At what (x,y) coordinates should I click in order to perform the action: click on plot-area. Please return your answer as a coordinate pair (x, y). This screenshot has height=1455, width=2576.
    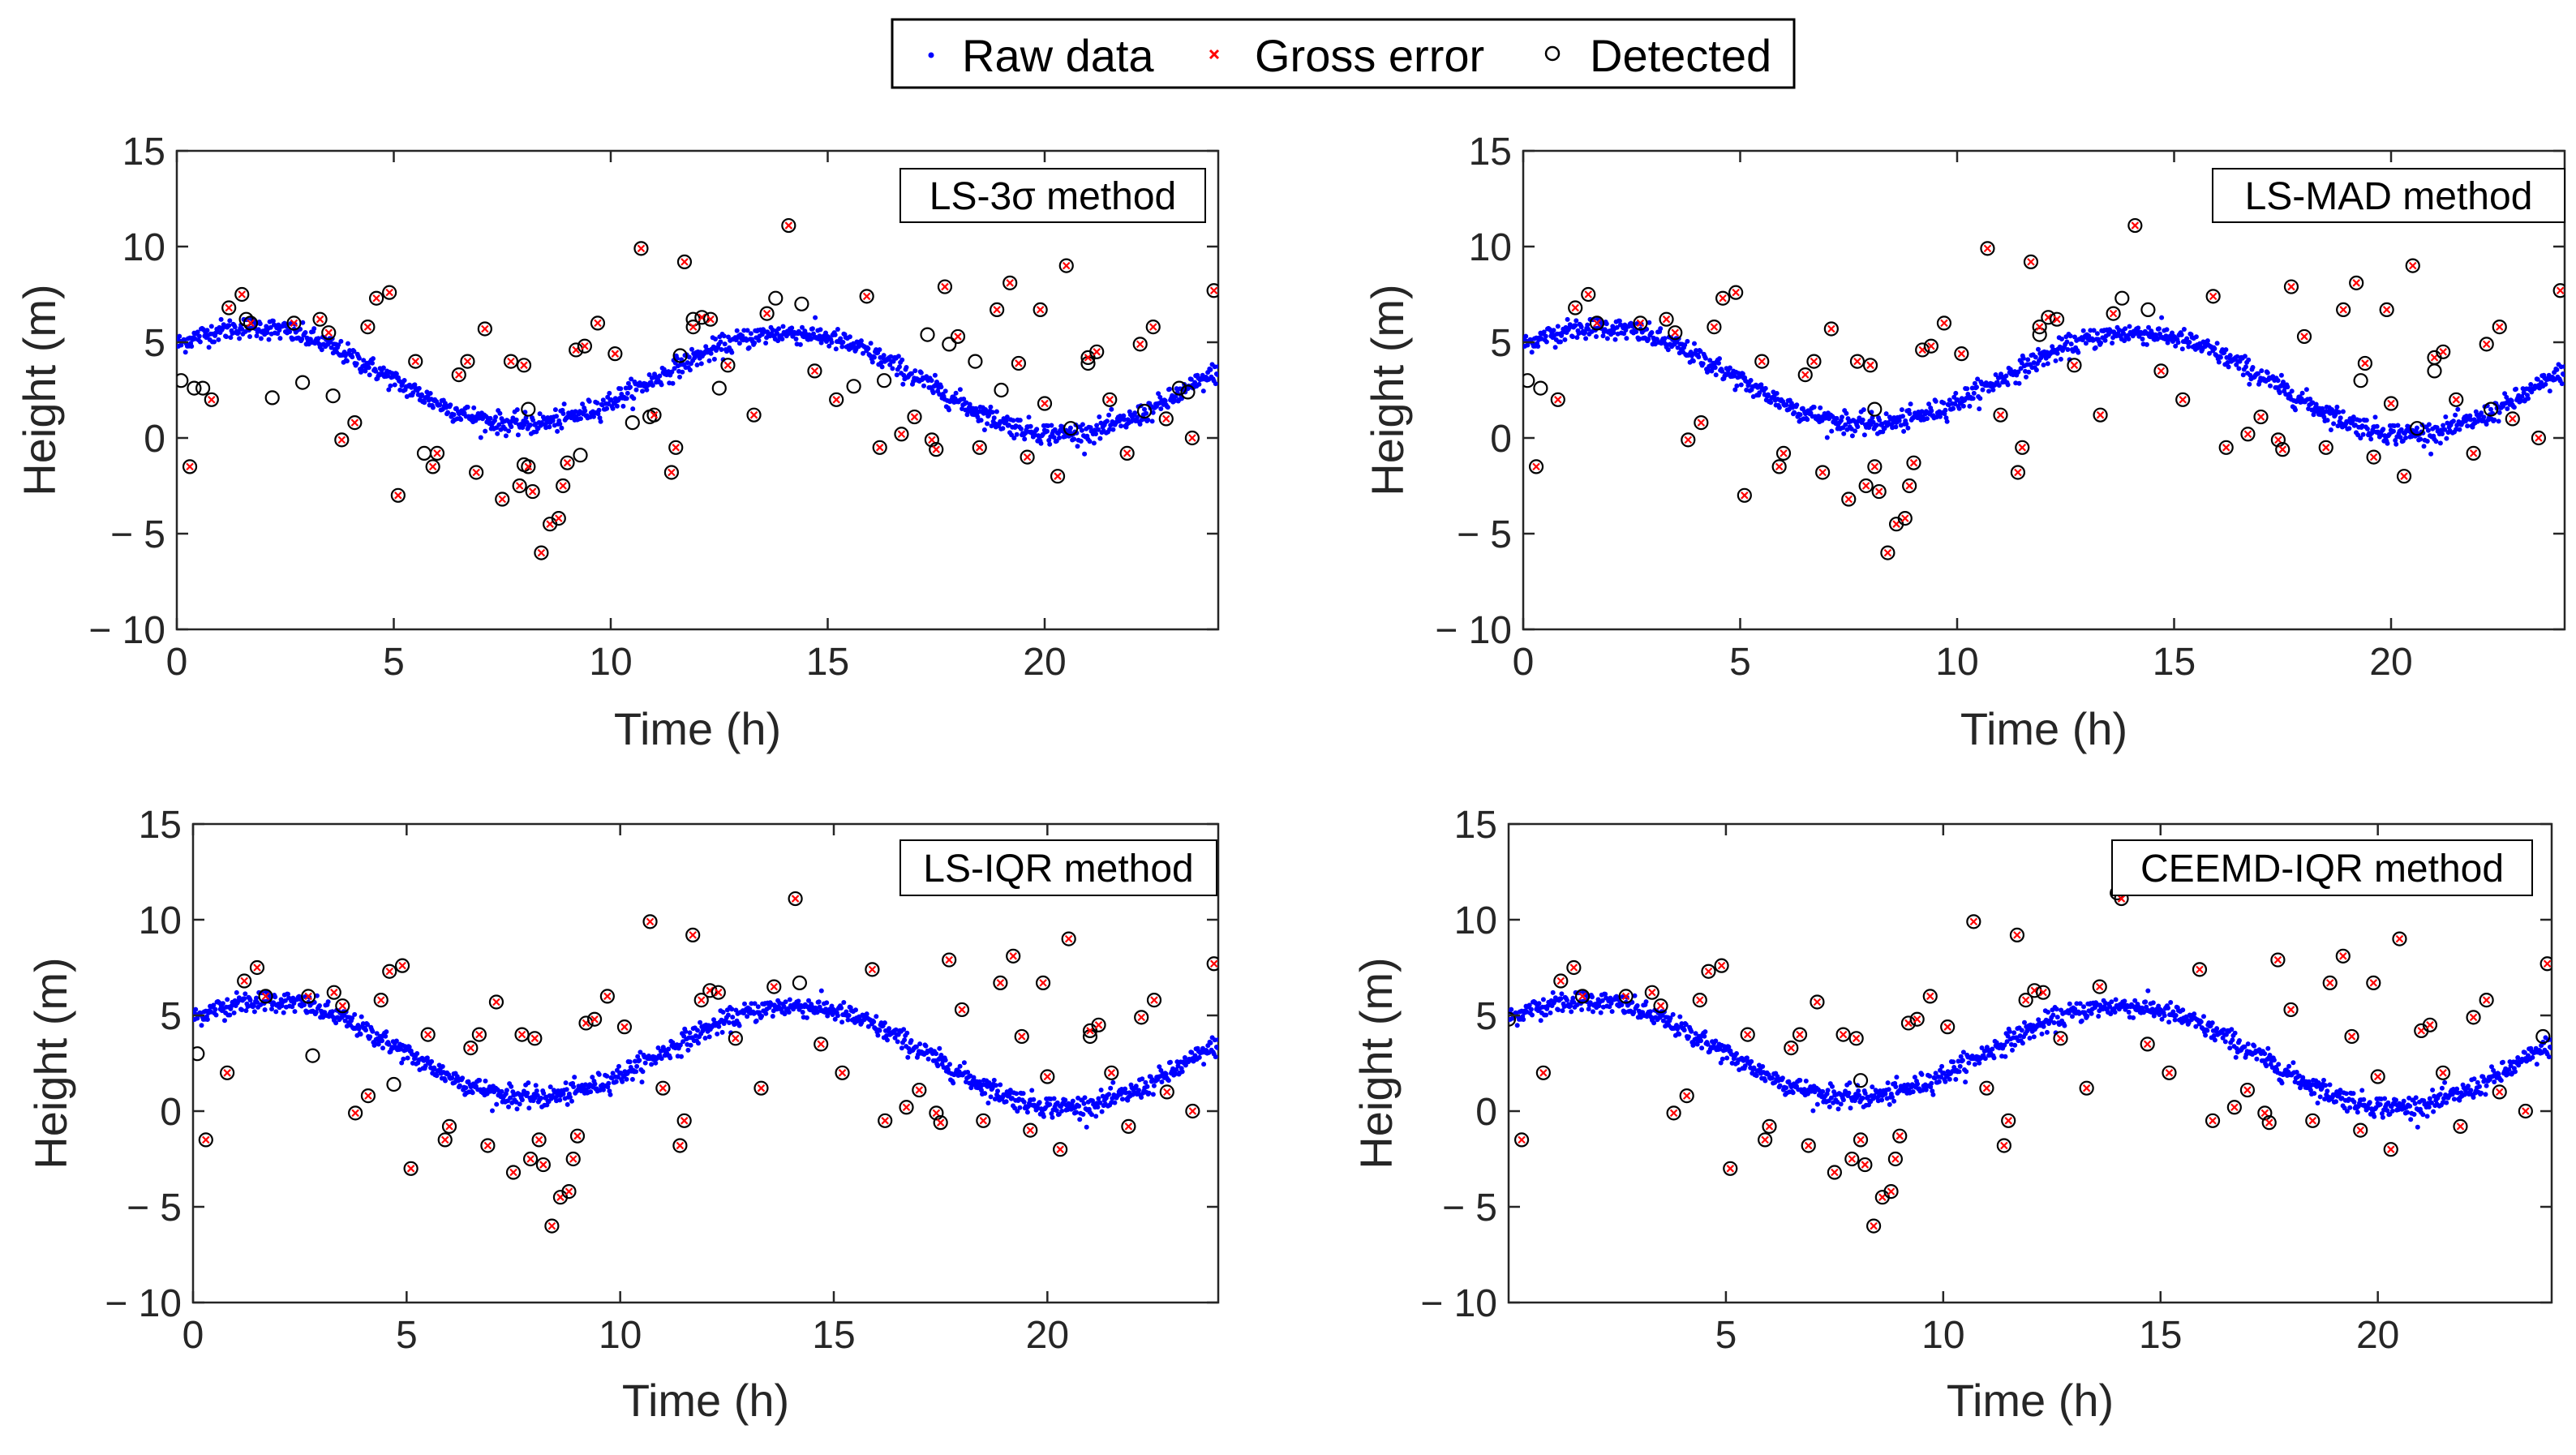
    Looking at the image, I should click on (697, 389).